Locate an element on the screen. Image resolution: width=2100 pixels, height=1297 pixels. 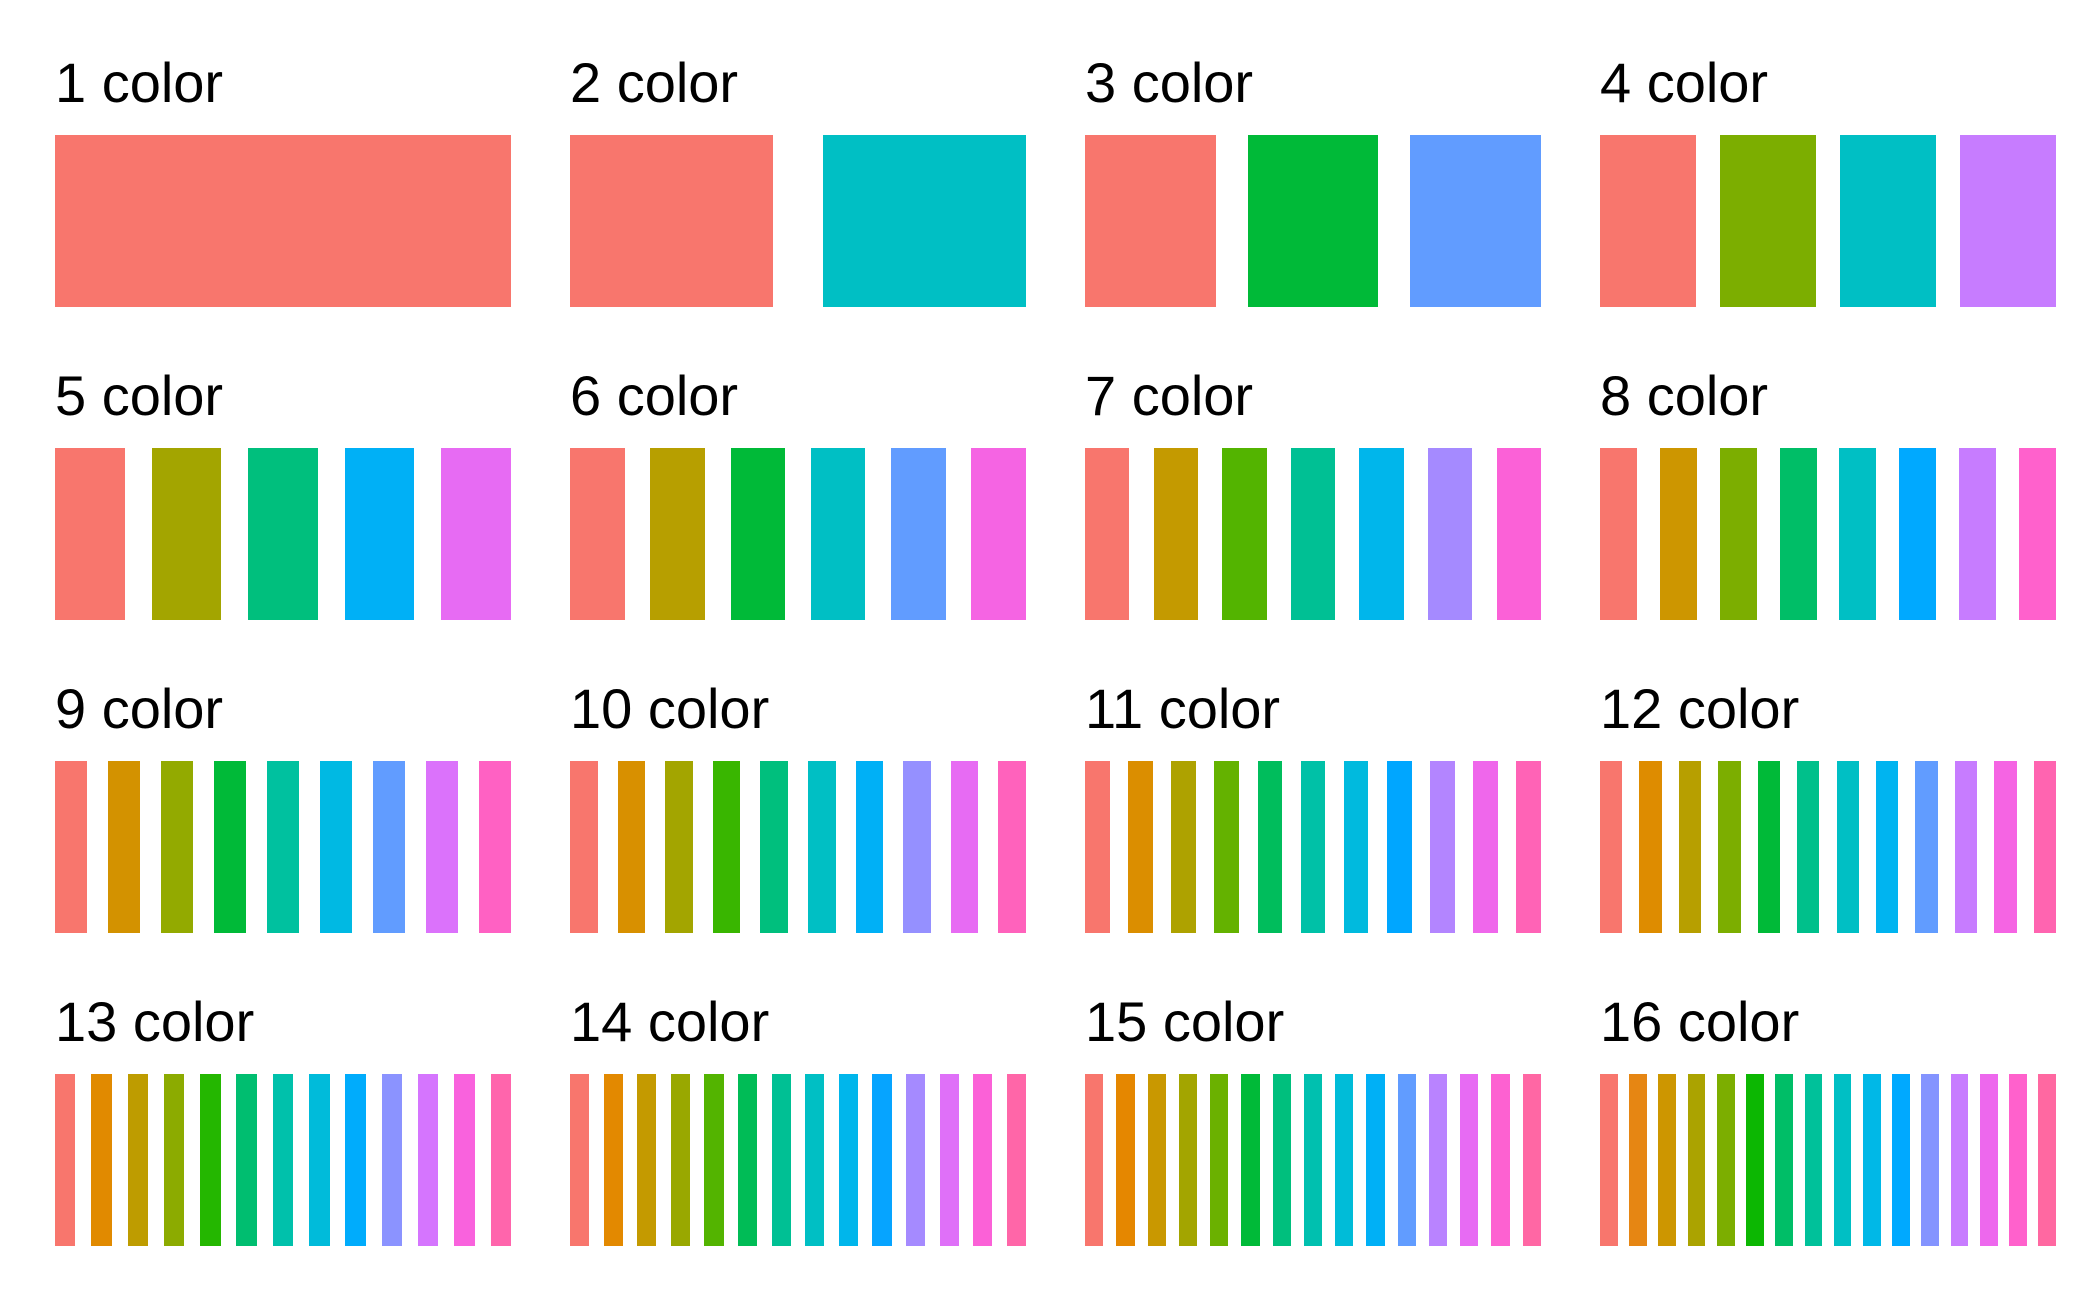
palette-title: 5 color is located at coordinates (139, 395).